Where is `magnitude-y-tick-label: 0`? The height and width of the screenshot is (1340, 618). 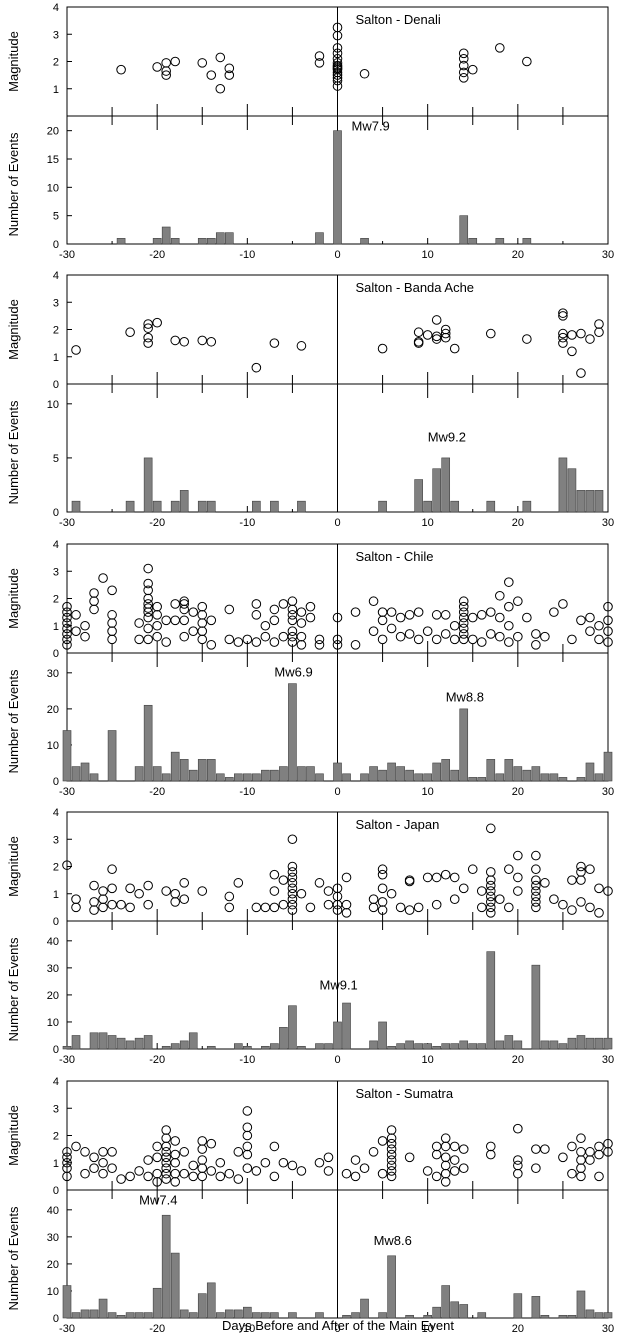 magnitude-y-tick-label: 0 is located at coordinates (56, 654).